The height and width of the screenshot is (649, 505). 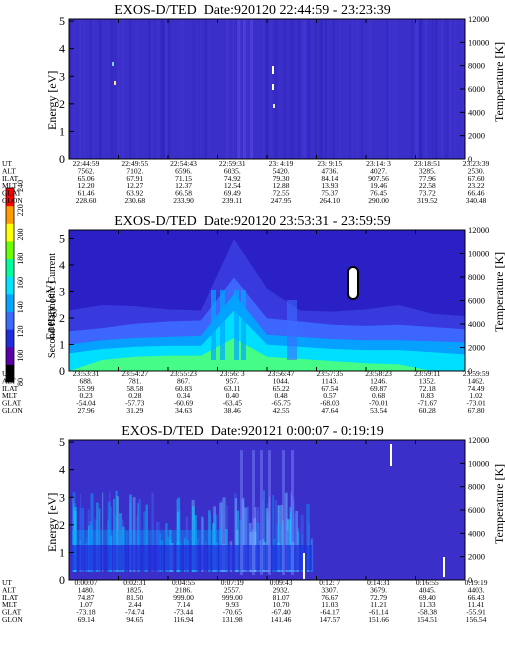 What do you see at coordinates (20, 235) in the screenshot?
I see `colorbar-tick-label: 200` at bounding box center [20, 235].